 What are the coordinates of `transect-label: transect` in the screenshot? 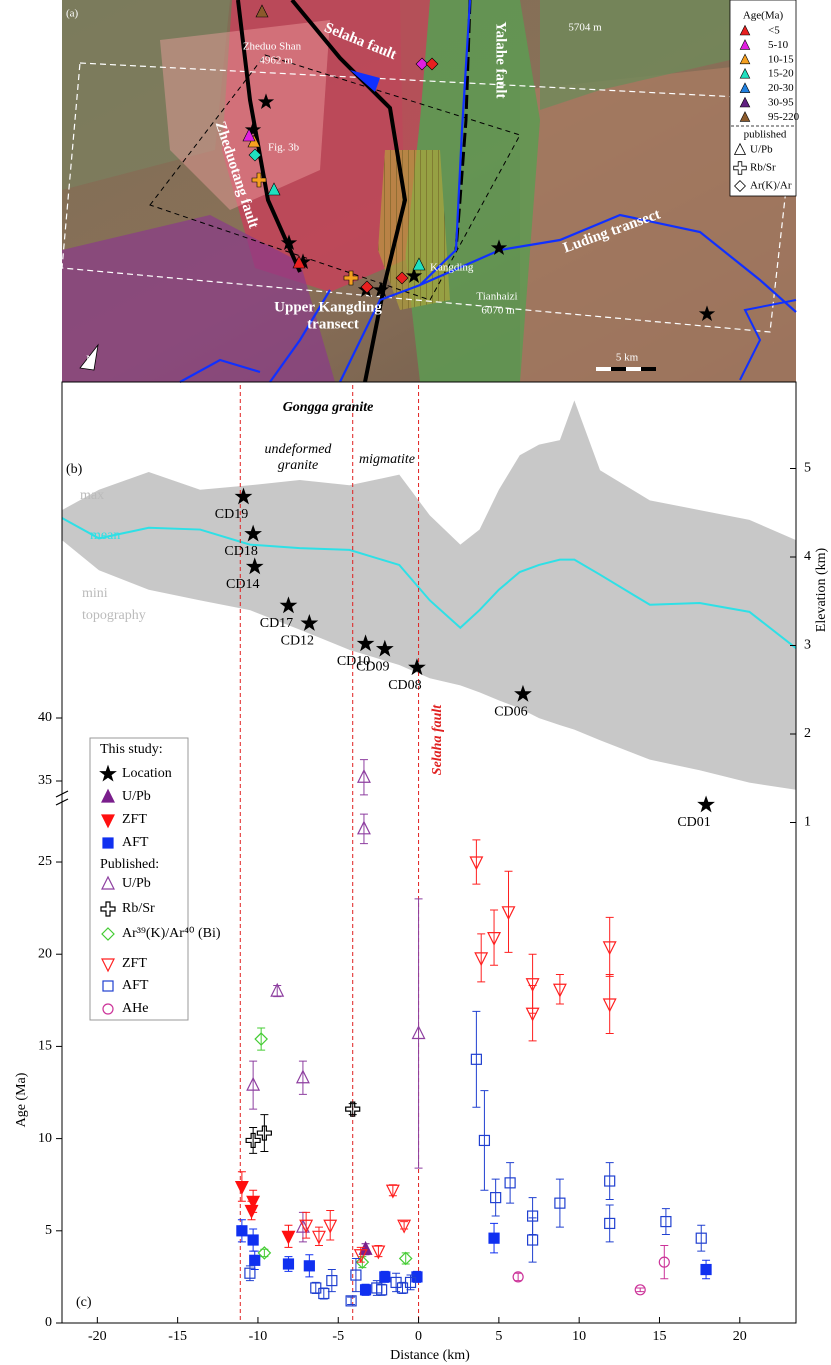 It's located at (333, 324).